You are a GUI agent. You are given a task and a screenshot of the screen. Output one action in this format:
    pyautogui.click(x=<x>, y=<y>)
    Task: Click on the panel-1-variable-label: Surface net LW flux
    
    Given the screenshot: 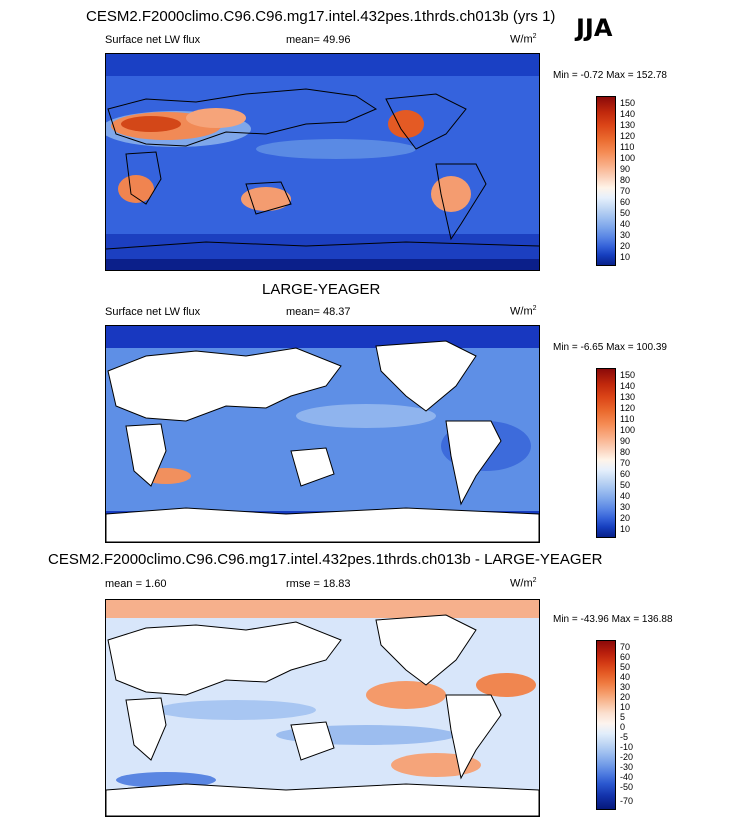 What is the action you would take?
    pyautogui.click(x=153, y=40)
    